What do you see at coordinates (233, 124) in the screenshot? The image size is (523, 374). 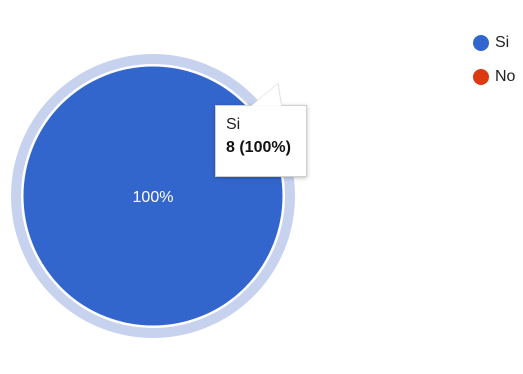 I see `tooltip-category: Si` at bounding box center [233, 124].